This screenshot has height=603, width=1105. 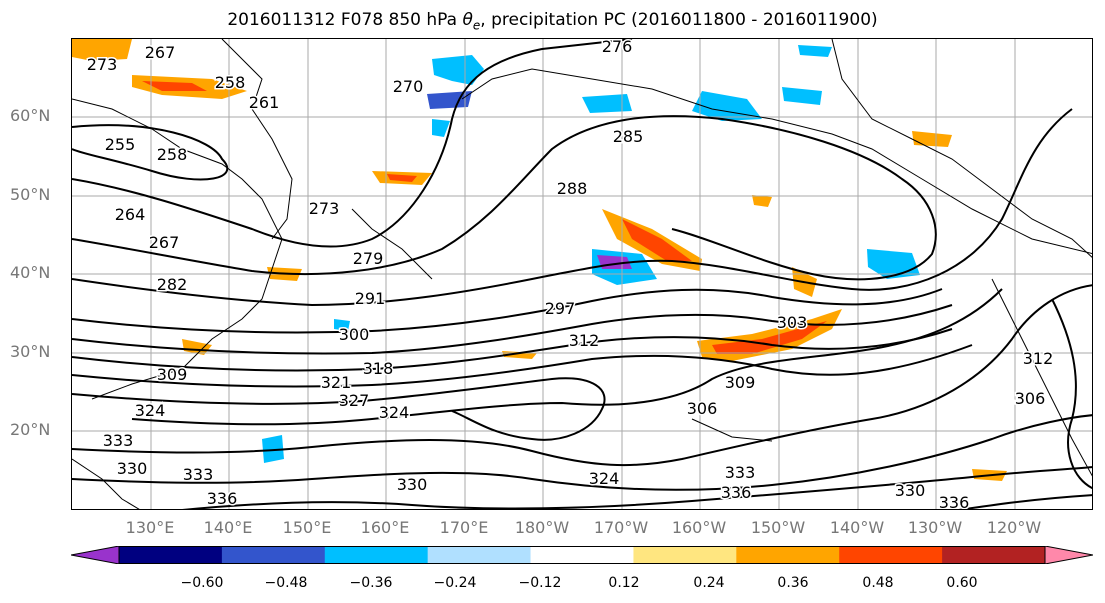 I want to click on colorbar, so click(x=582, y=555).